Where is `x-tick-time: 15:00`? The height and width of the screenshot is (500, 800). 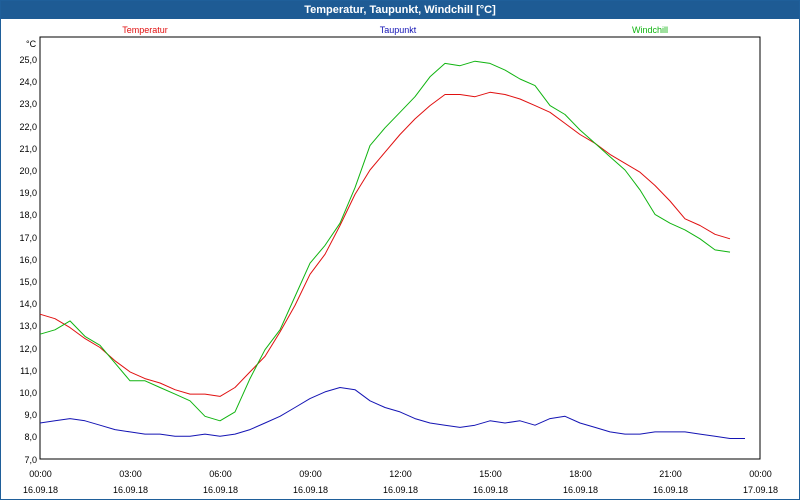 x-tick-time: 15:00 is located at coordinates (490, 474).